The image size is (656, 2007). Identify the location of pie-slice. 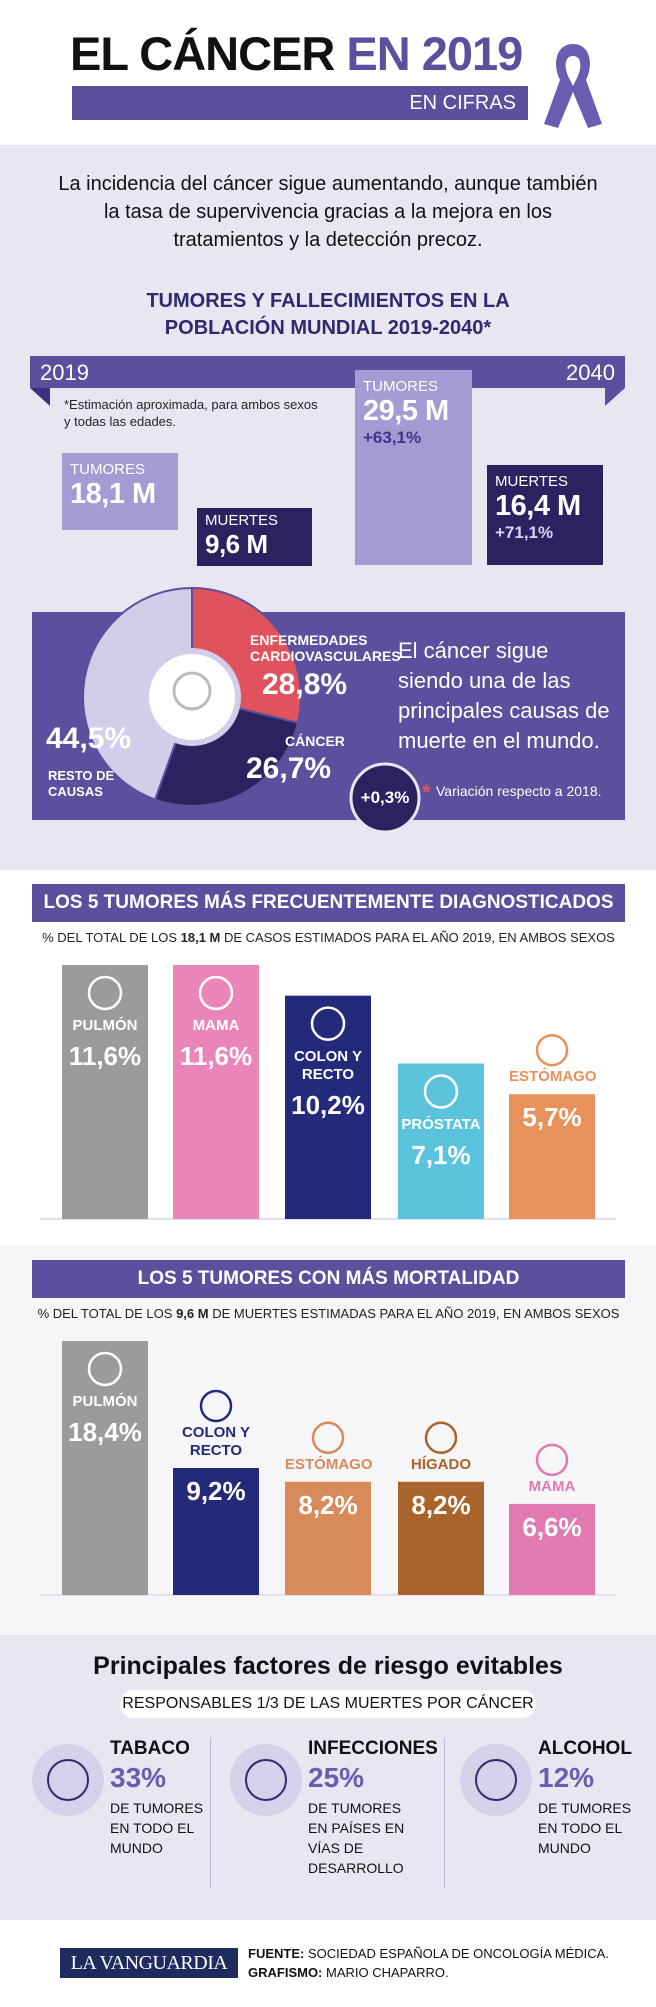
(137, 693).